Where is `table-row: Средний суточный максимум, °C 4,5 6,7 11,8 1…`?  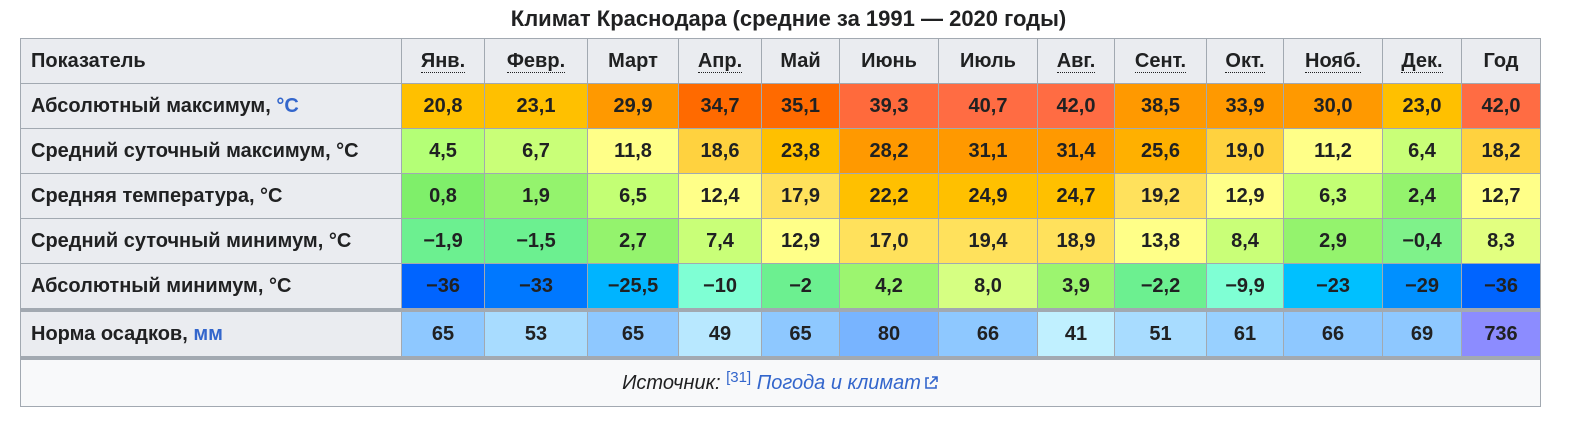
table-row: Средний суточный максимум, °C 4,5 6,7 11,8 1… is located at coordinates (780, 151).